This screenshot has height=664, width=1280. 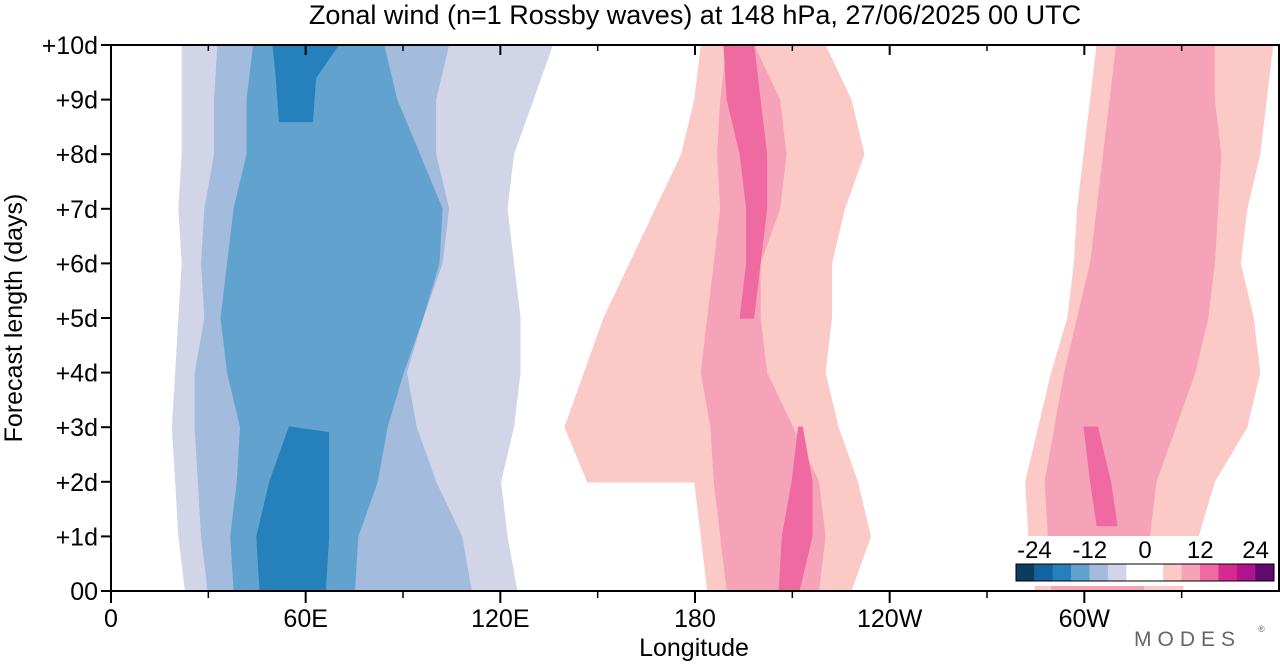 I want to click on contour-band-west-d, so click(x=293, y=509).